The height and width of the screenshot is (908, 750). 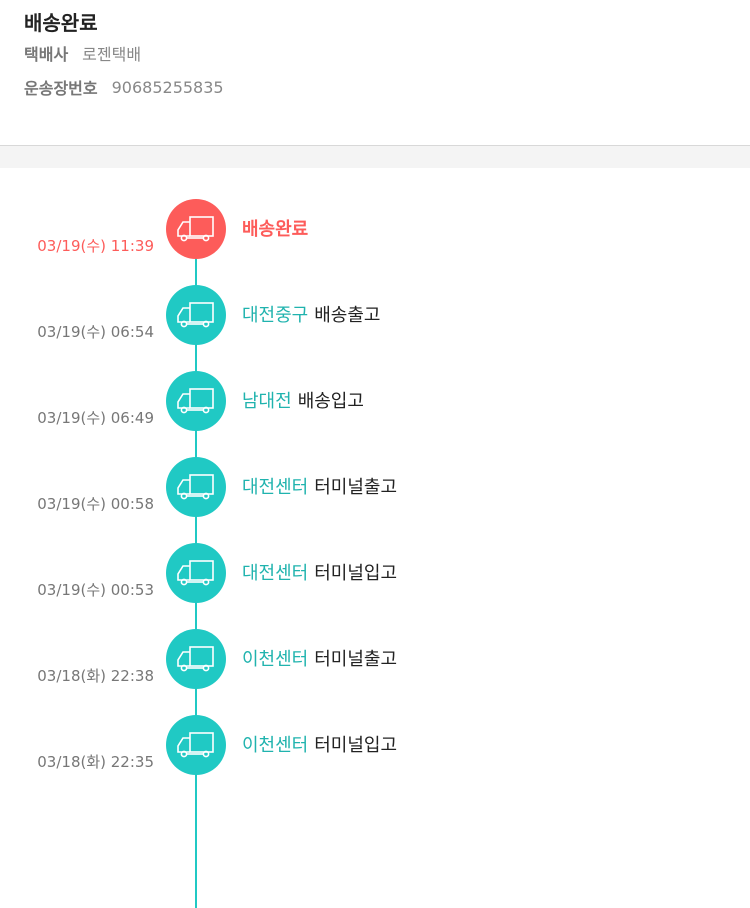 What do you see at coordinates (95, 332) in the screenshot?
I see `event-time: 03/19(수) 06:54` at bounding box center [95, 332].